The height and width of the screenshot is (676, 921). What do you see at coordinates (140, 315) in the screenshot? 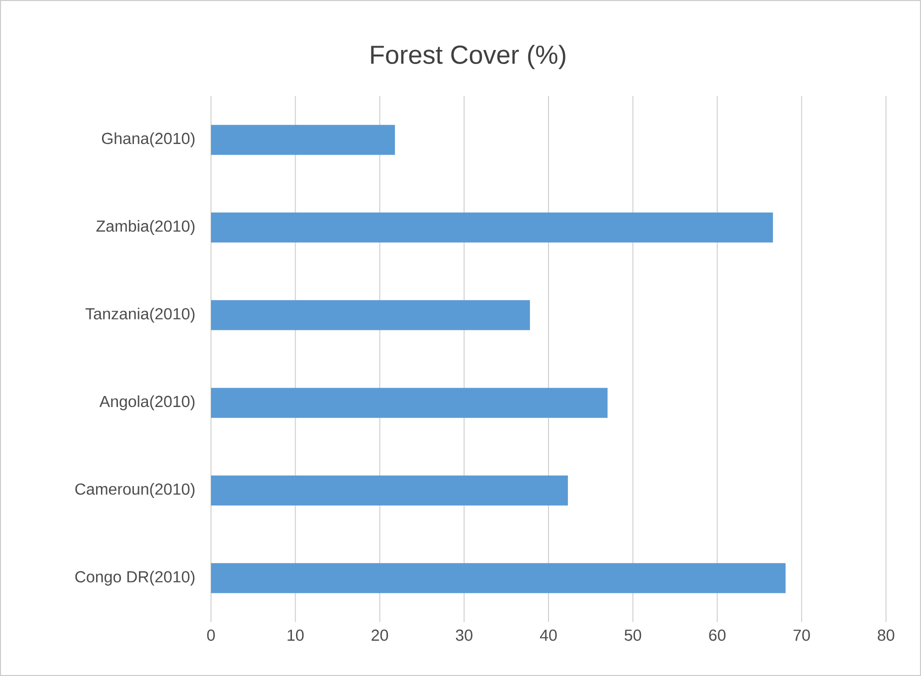
I see `y-tick-label: Tanzania(2010)` at bounding box center [140, 315].